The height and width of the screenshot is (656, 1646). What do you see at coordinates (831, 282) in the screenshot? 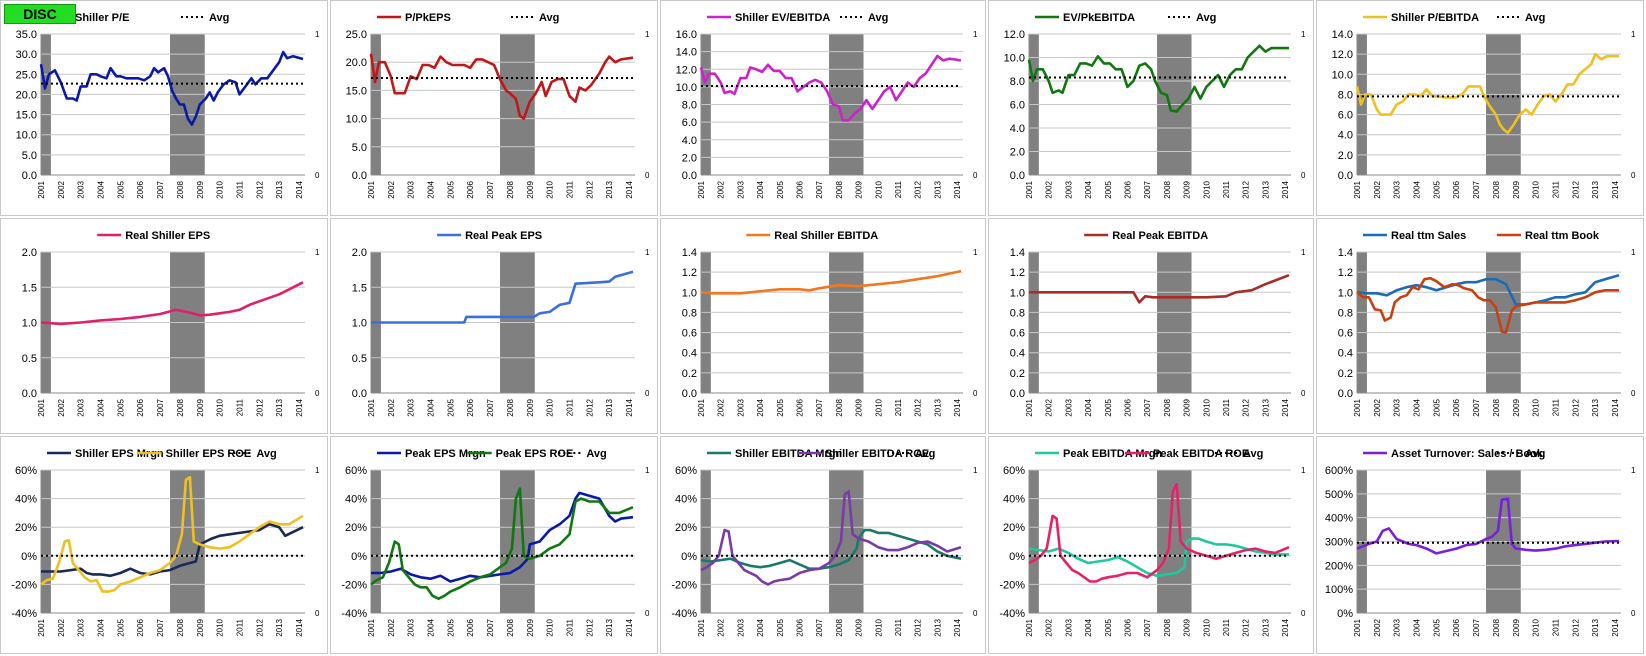
I see `series-line-real-shiller-ebitda` at bounding box center [831, 282].